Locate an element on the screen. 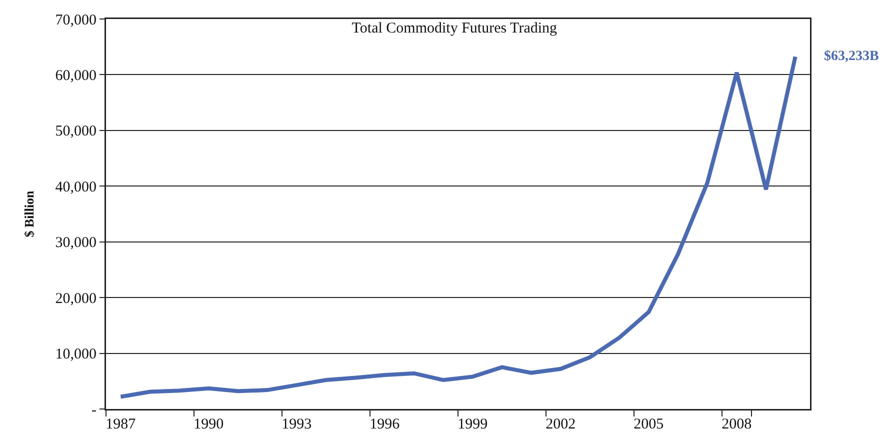  y-tick-label: 20,000 is located at coordinates (75, 298).